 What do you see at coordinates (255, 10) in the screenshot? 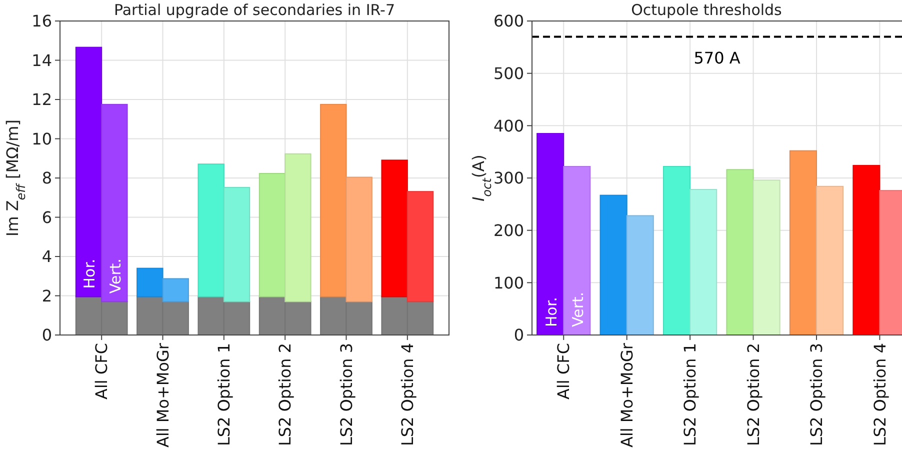
I see `chart-title: Partial upgrade of secondaries in IR-7` at bounding box center [255, 10].